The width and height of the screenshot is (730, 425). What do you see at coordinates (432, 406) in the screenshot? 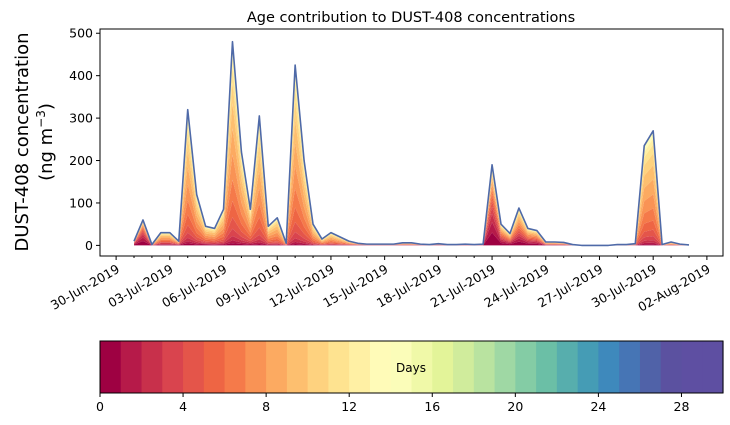
I see `colorbar-tick-label: 16` at bounding box center [432, 406].